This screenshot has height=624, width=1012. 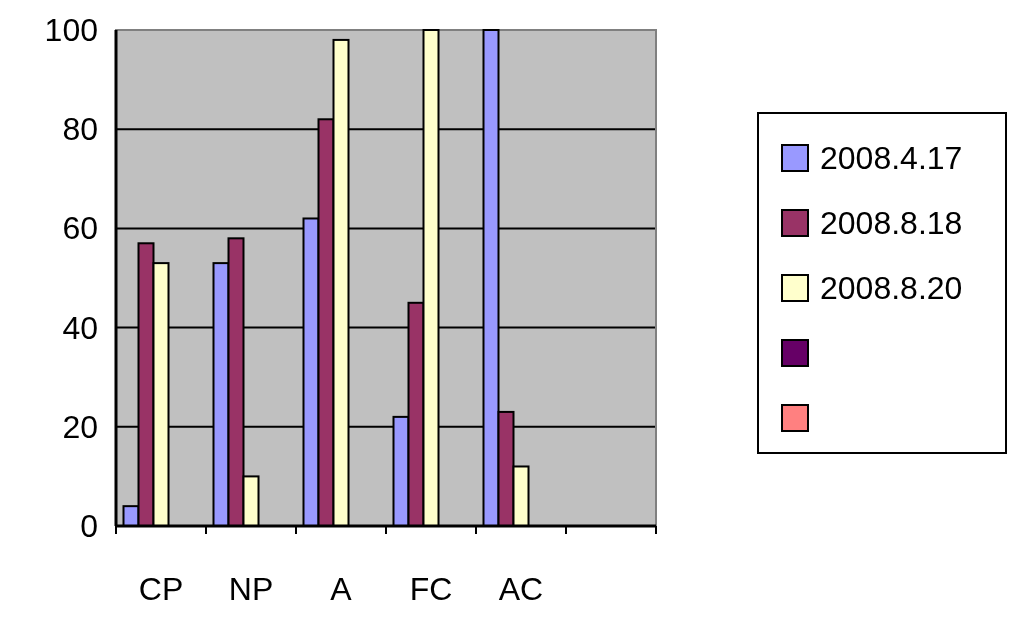 What do you see at coordinates (80, 129) in the screenshot?
I see `y-tick-label: 80` at bounding box center [80, 129].